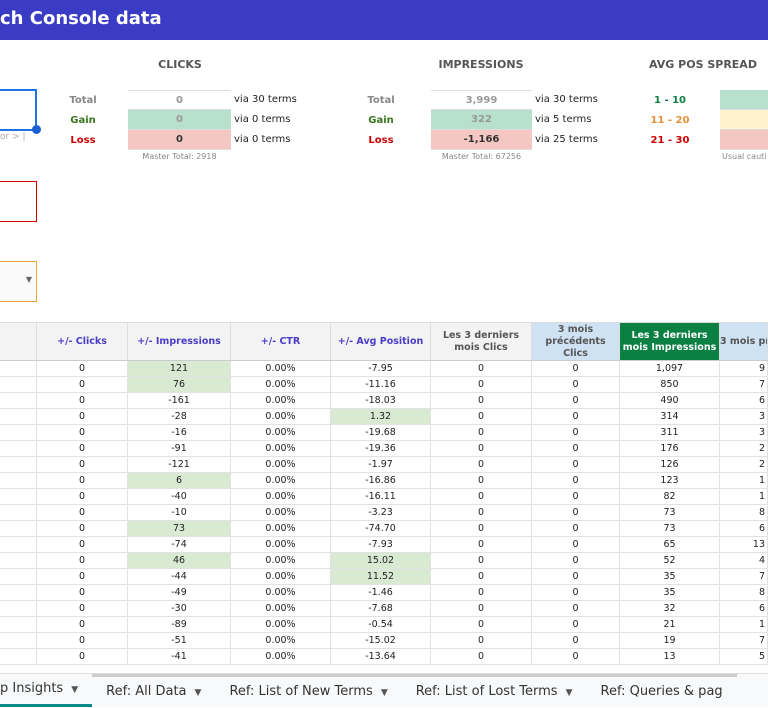 Image resolution: width=768 pixels, height=708 pixels. What do you see at coordinates (670, 416) in the screenshot?
I see `table-cell: 314` at bounding box center [670, 416].